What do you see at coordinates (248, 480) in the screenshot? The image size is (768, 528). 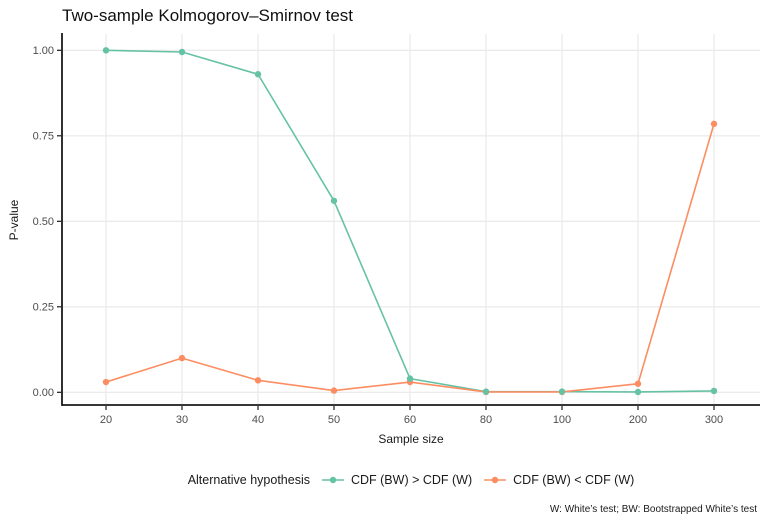 I see `legend-title: Alternative hypothesis` at bounding box center [248, 480].